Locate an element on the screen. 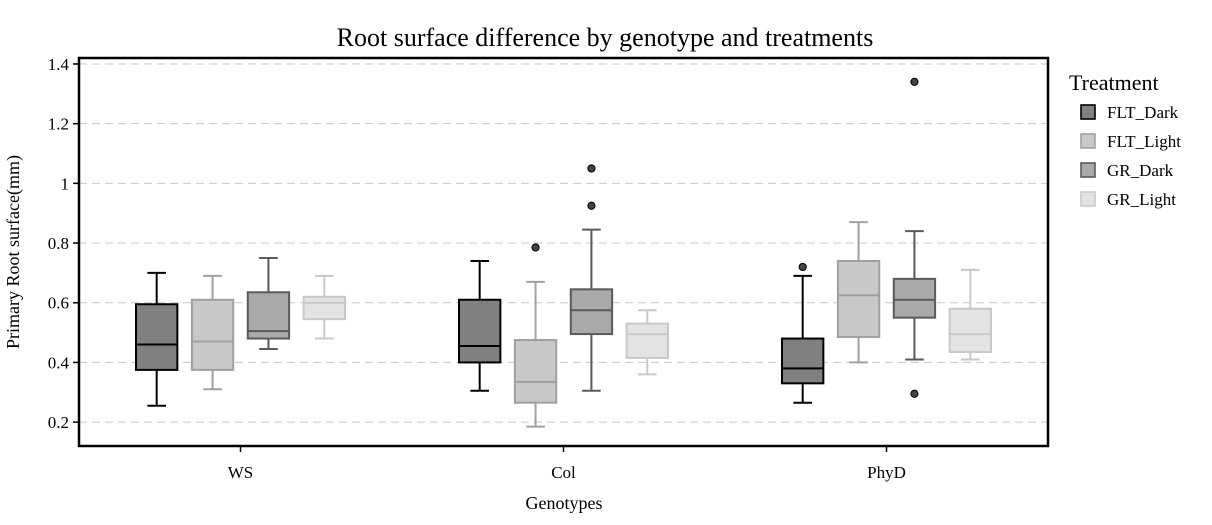 This screenshot has height=525, width=1212. box-GR_Dark-Col is located at coordinates (591, 278).